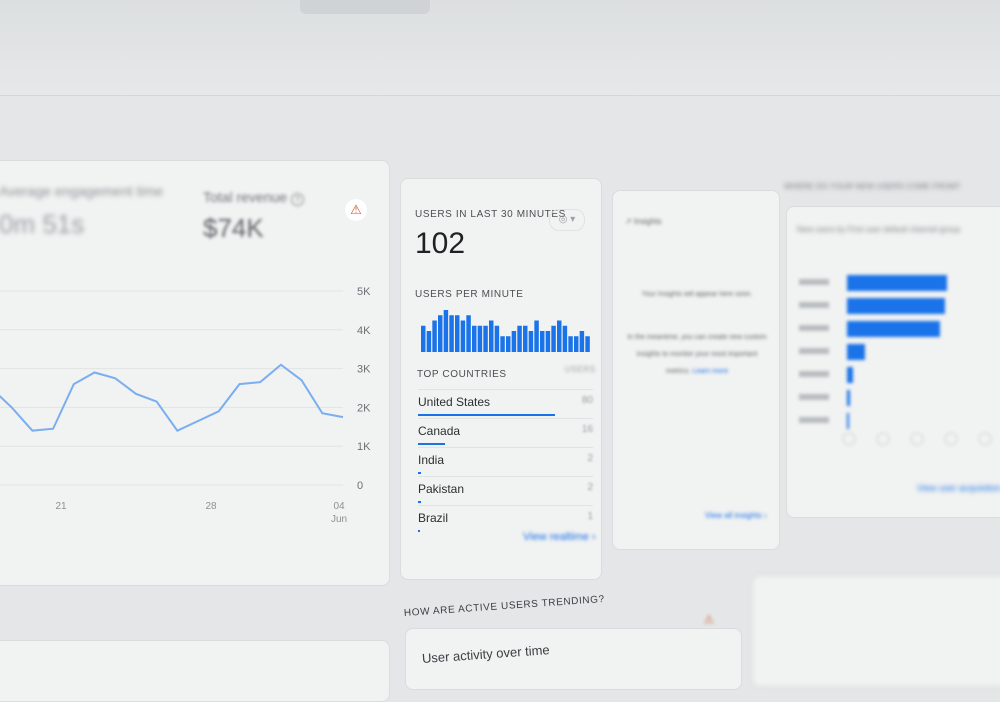 Image resolution: width=1000 pixels, height=702 pixels. Describe the element at coordinates (504, 606) in the screenshot. I see `trending-title: HOW ARE ACTIVE USERS TRENDING?` at that location.